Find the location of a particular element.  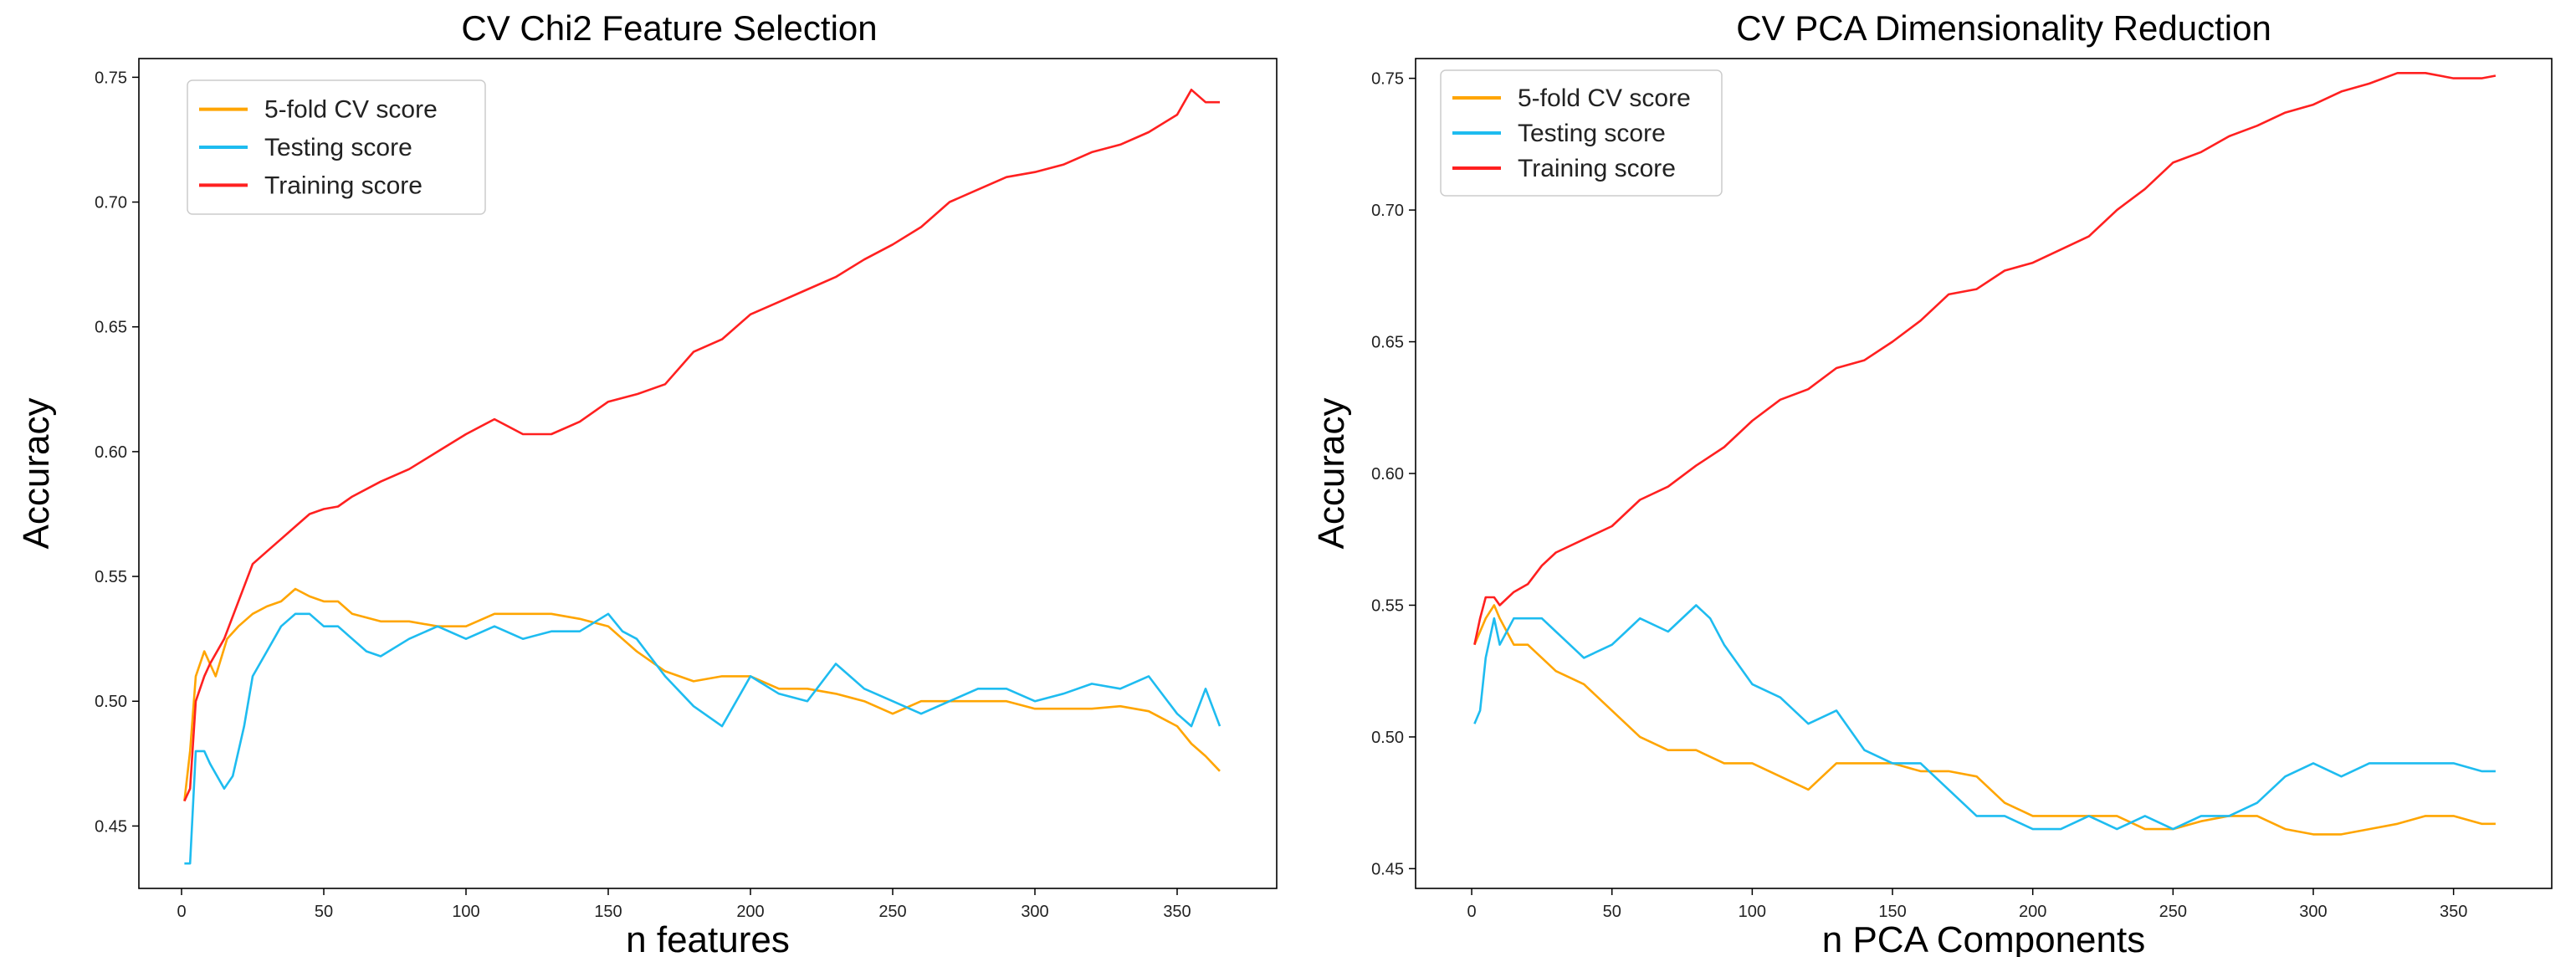

x-axis-label: n PCA Components is located at coordinates (1984, 938).